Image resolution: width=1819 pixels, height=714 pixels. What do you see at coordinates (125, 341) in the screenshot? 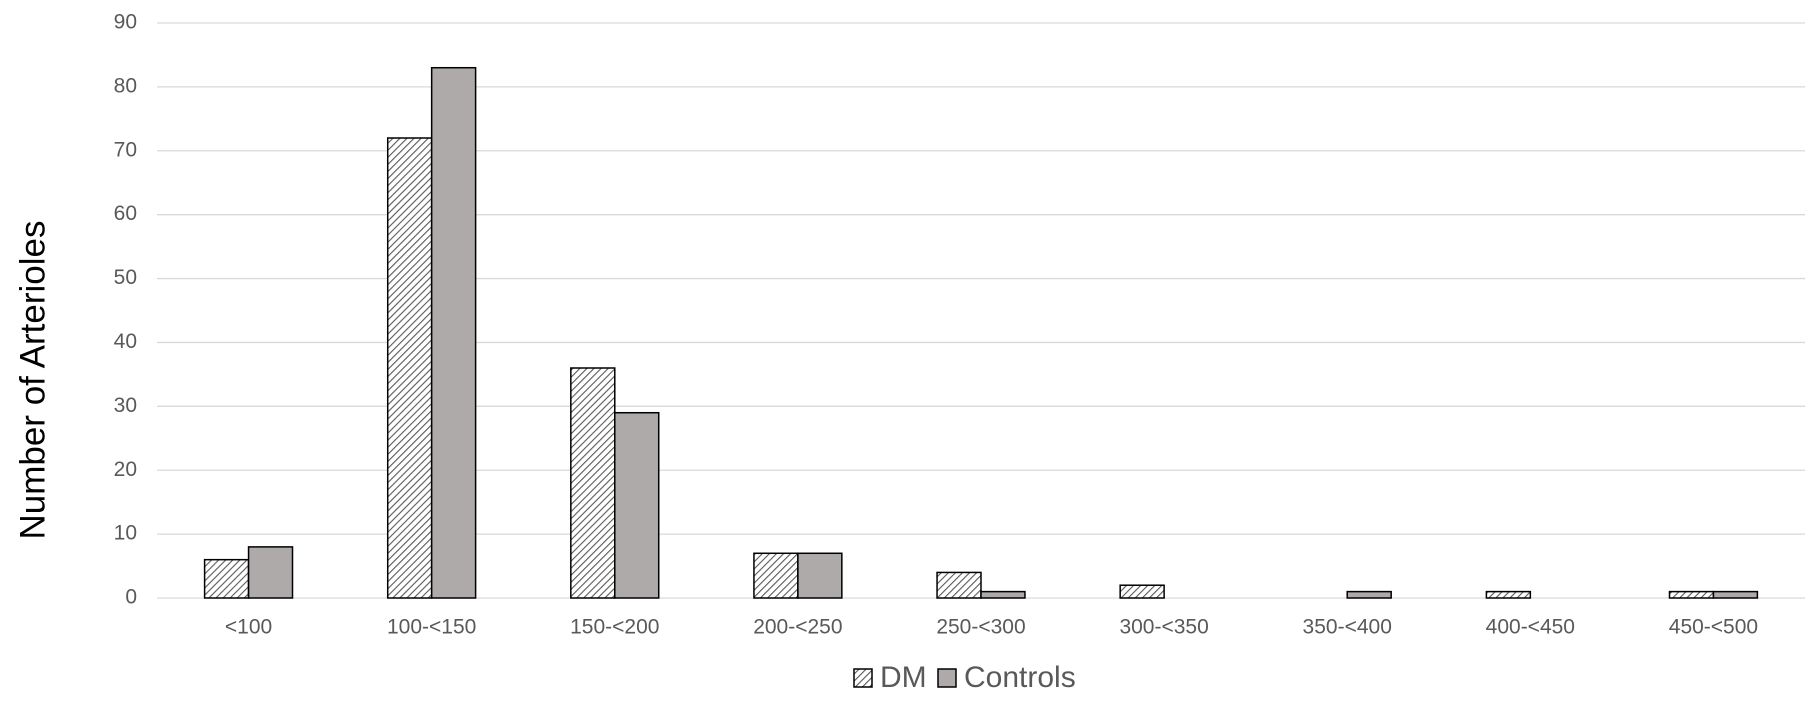
I see `y-tick-label: 40` at bounding box center [125, 341].